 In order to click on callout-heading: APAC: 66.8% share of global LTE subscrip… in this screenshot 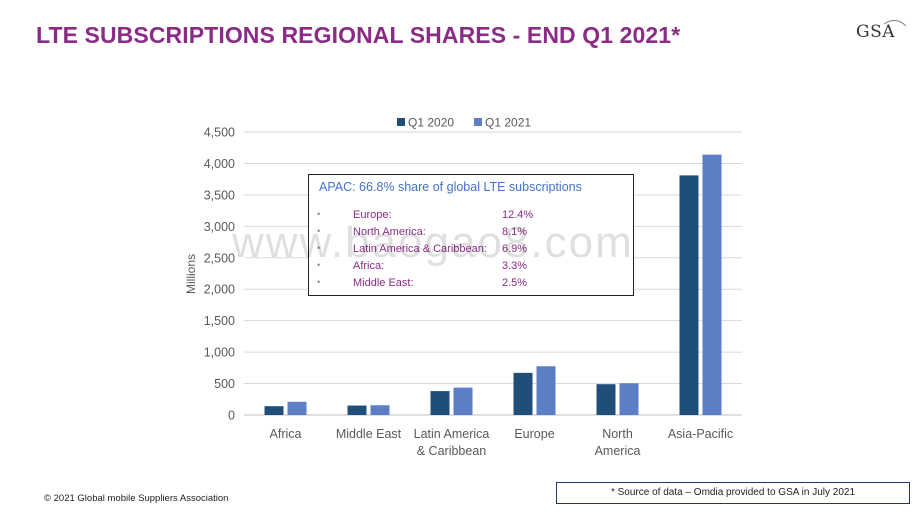, I will do `click(450, 187)`.